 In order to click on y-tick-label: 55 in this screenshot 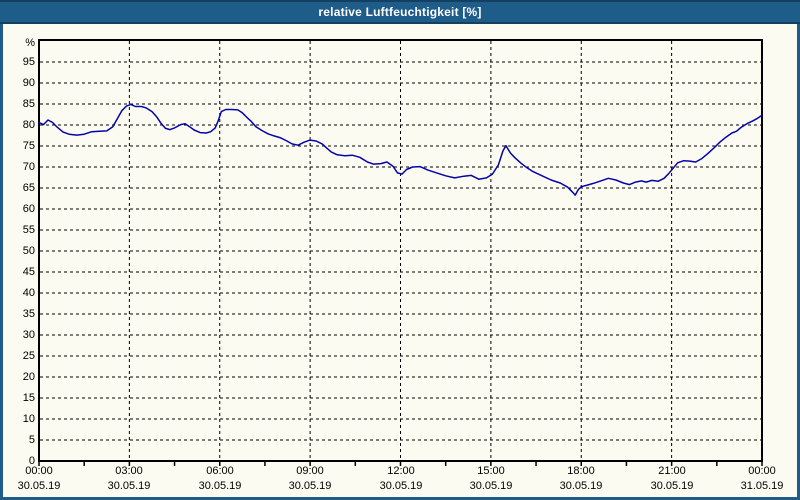, I will do `click(28, 230)`.